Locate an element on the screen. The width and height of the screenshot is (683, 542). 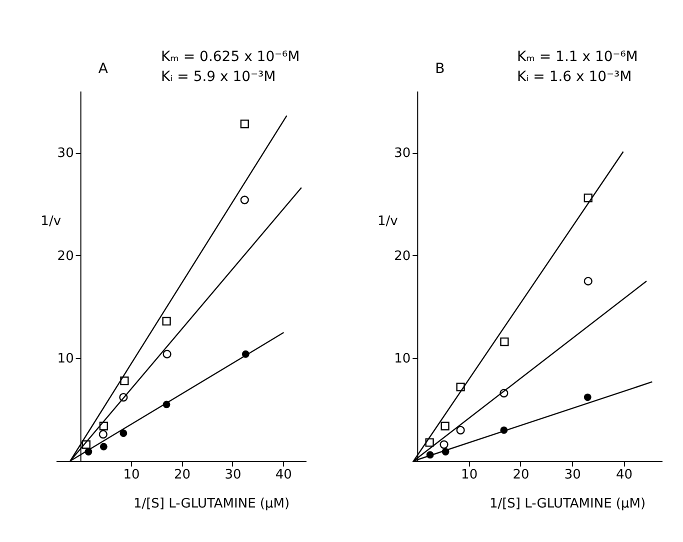
text: A is located at coordinates (103, 69).